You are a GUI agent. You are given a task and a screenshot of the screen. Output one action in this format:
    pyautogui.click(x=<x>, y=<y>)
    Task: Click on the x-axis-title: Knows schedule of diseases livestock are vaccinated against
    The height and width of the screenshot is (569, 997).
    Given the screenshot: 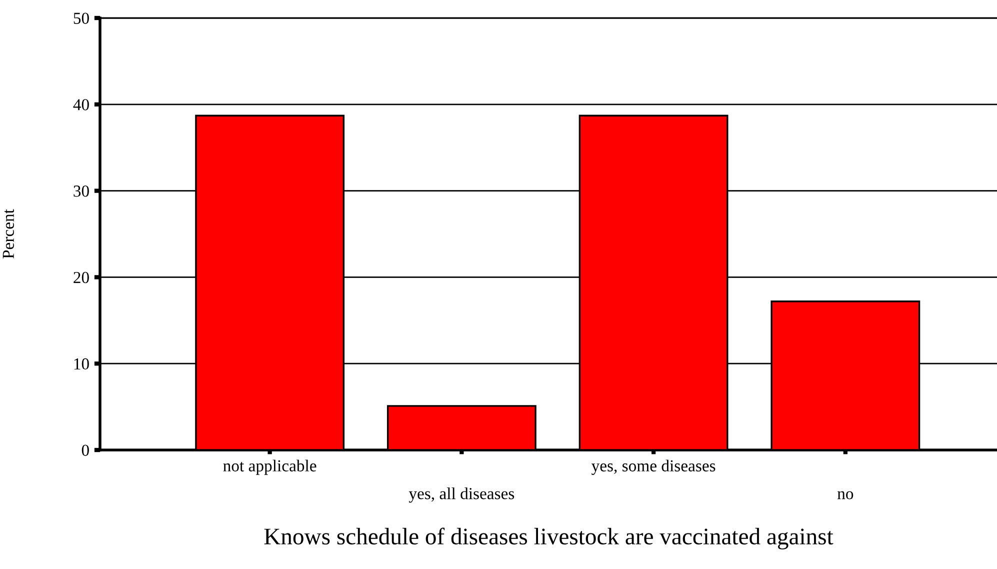 What is the action you would take?
    pyautogui.click(x=549, y=539)
    